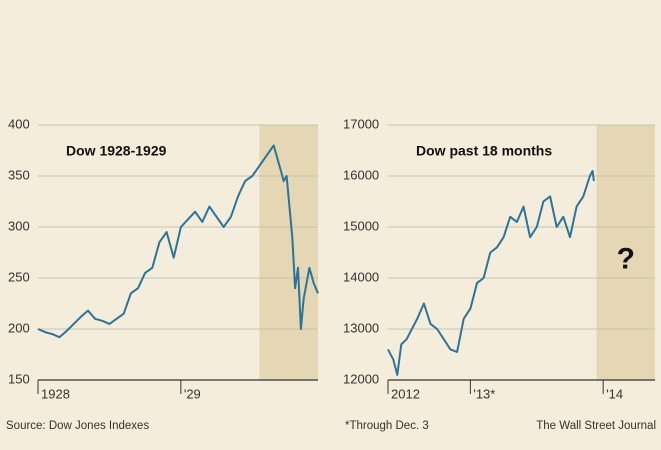 The width and height of the screenshot is (661, 450). What do you see at coordinates (361, 225) in the screenshot?
I see `y-tick-label: 15000` at bounding box center [361, 225].